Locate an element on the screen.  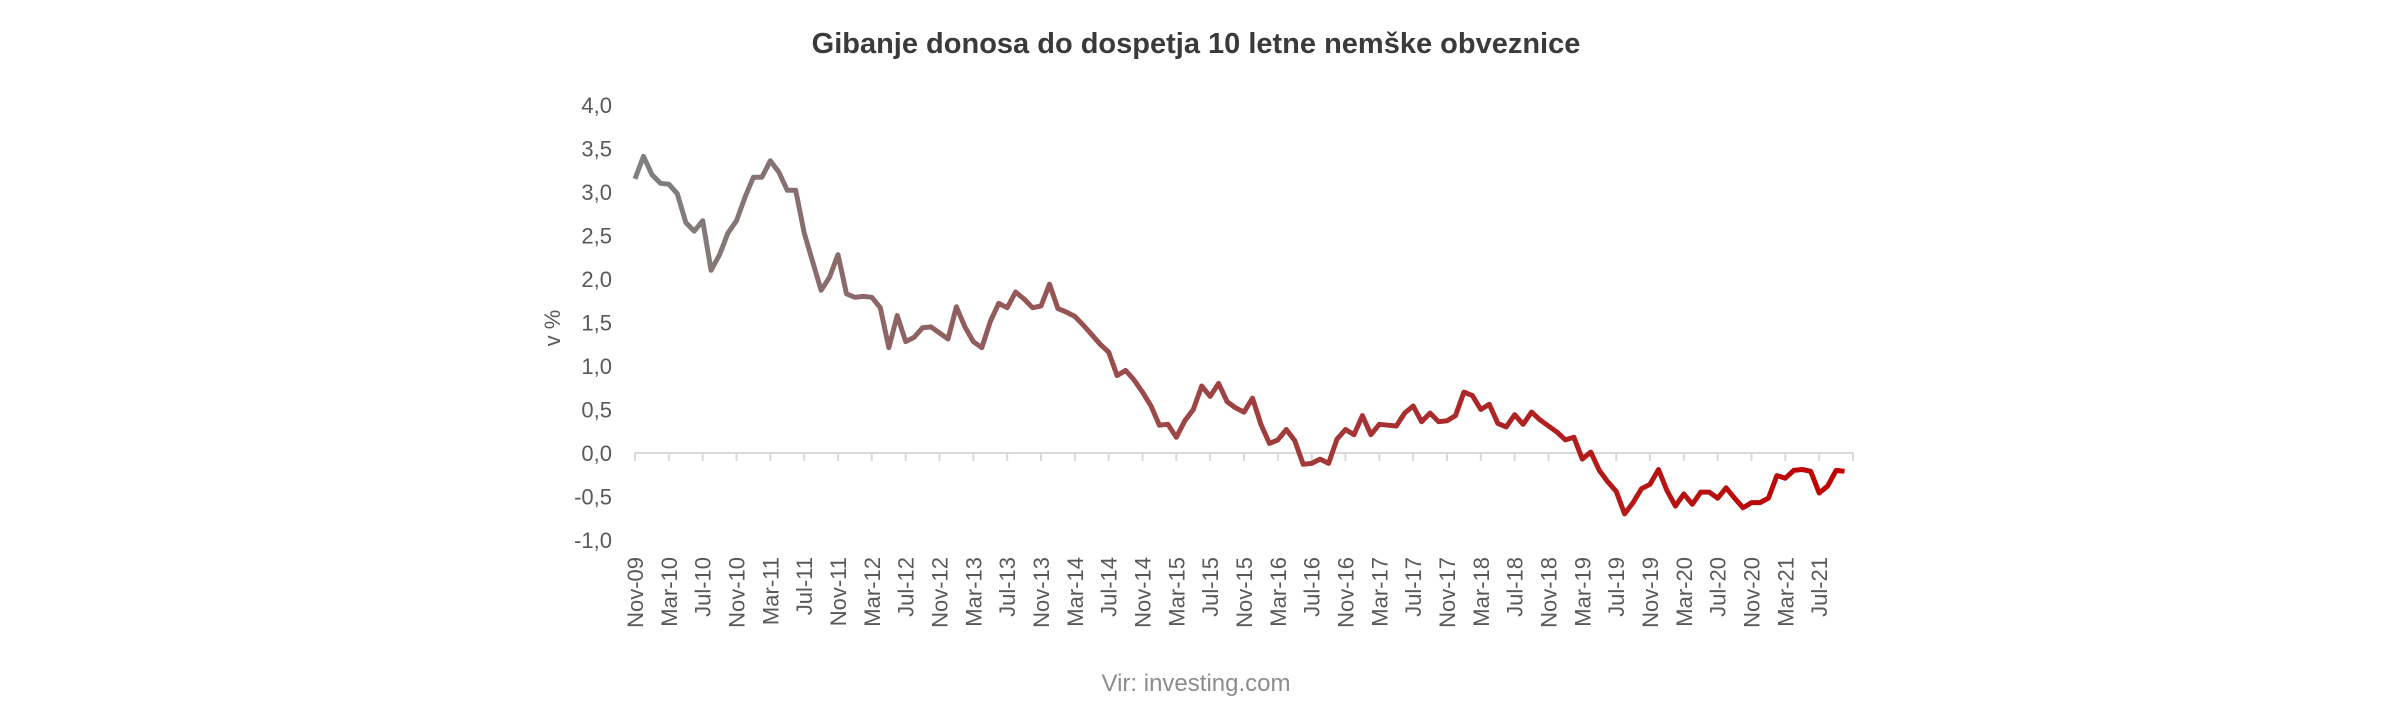
x-tick-label: Mar-14 is located at coordinates (1075, 592).